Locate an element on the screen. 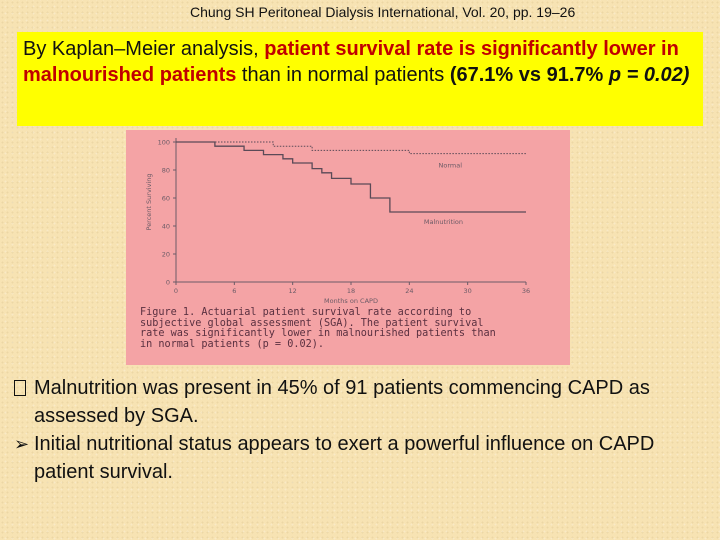 The width and height of the screenshot is (720, 540). x-tick-label: 12 is located at coordinates (293, 291).